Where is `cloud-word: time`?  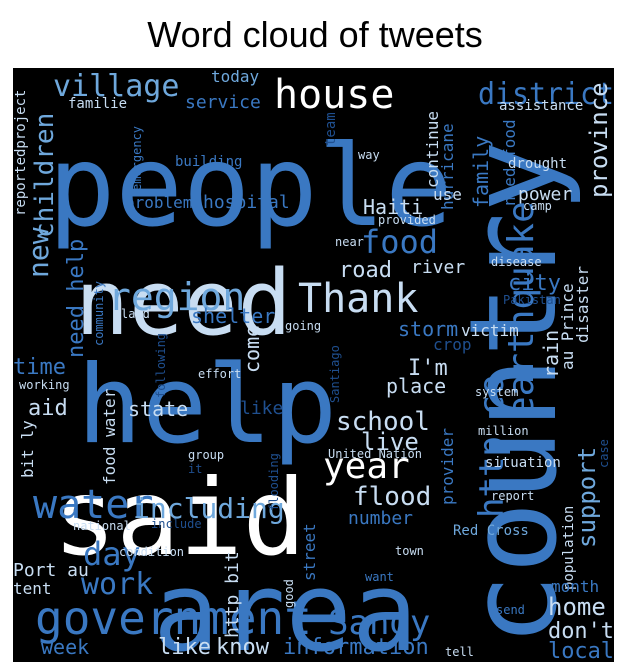 cloud-word: time is located at coordinates (39, 367).